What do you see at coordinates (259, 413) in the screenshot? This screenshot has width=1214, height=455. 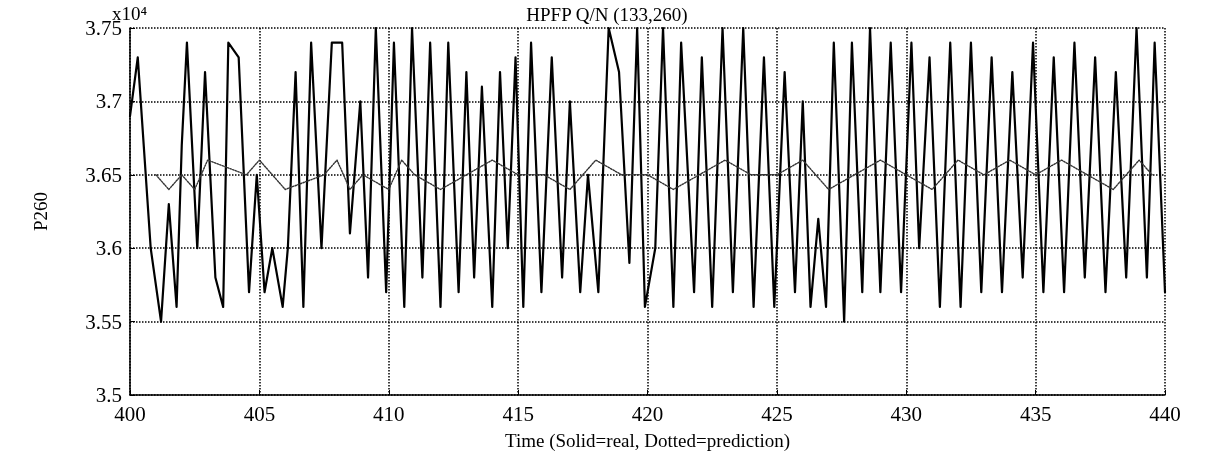 I see `x-tick-label: 405` at bounding box center [259, 413].